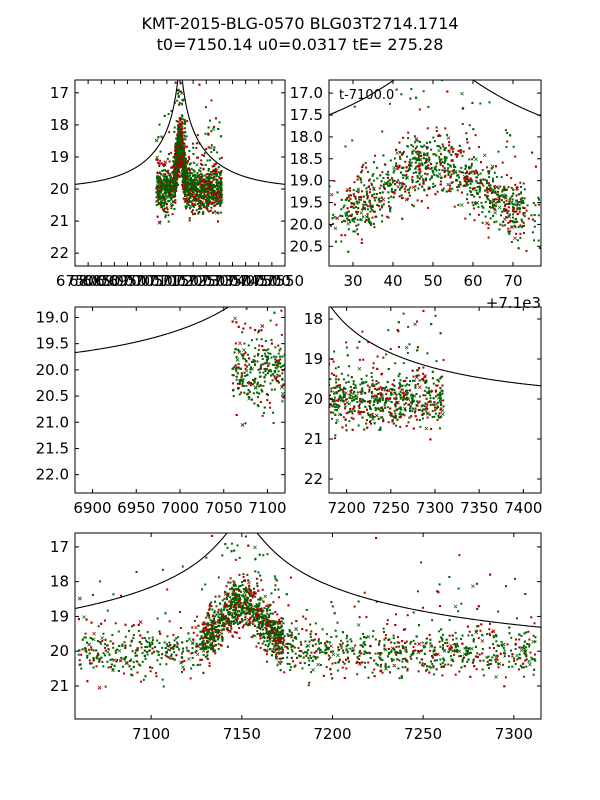 This screenshot has height=800, width=600. Describe the element at coordinates (180, 508) in the screenshot. I see `panel3-xtick-label: 7000` at that location.